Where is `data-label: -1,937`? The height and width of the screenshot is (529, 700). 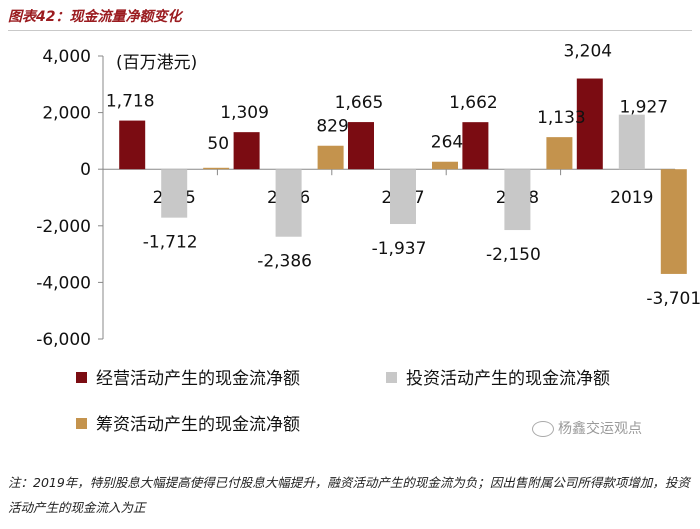
data-label: -1,937 is located at coordinates (399, 249).